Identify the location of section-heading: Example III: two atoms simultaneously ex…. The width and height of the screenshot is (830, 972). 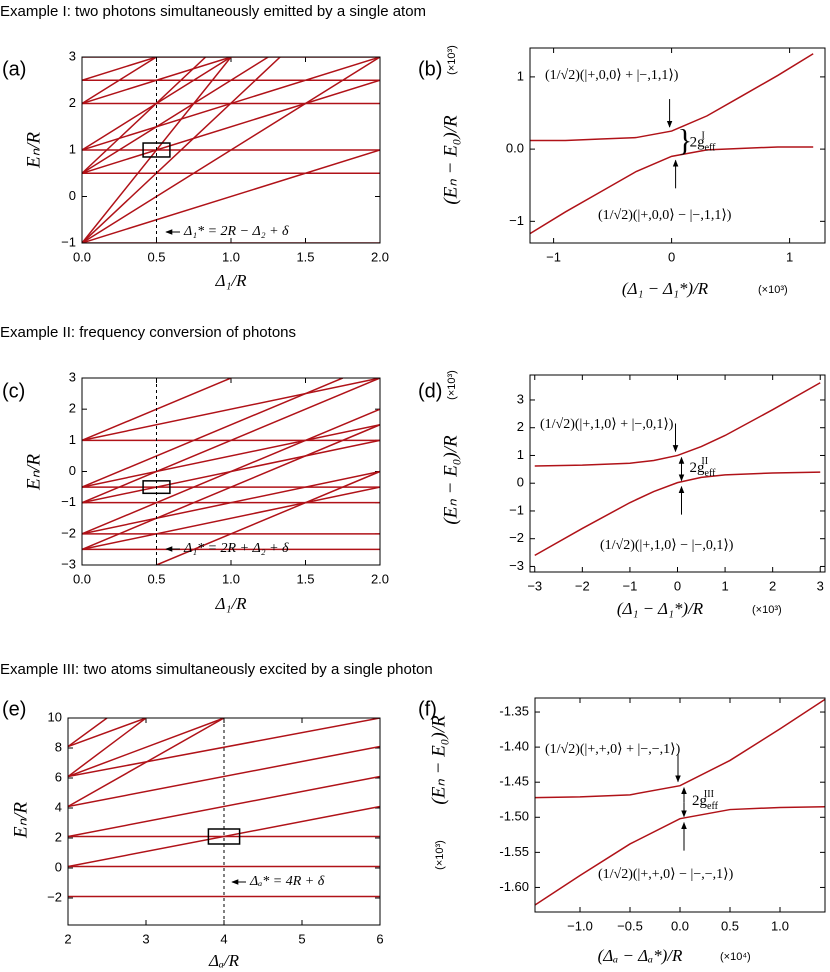
(216, 669).